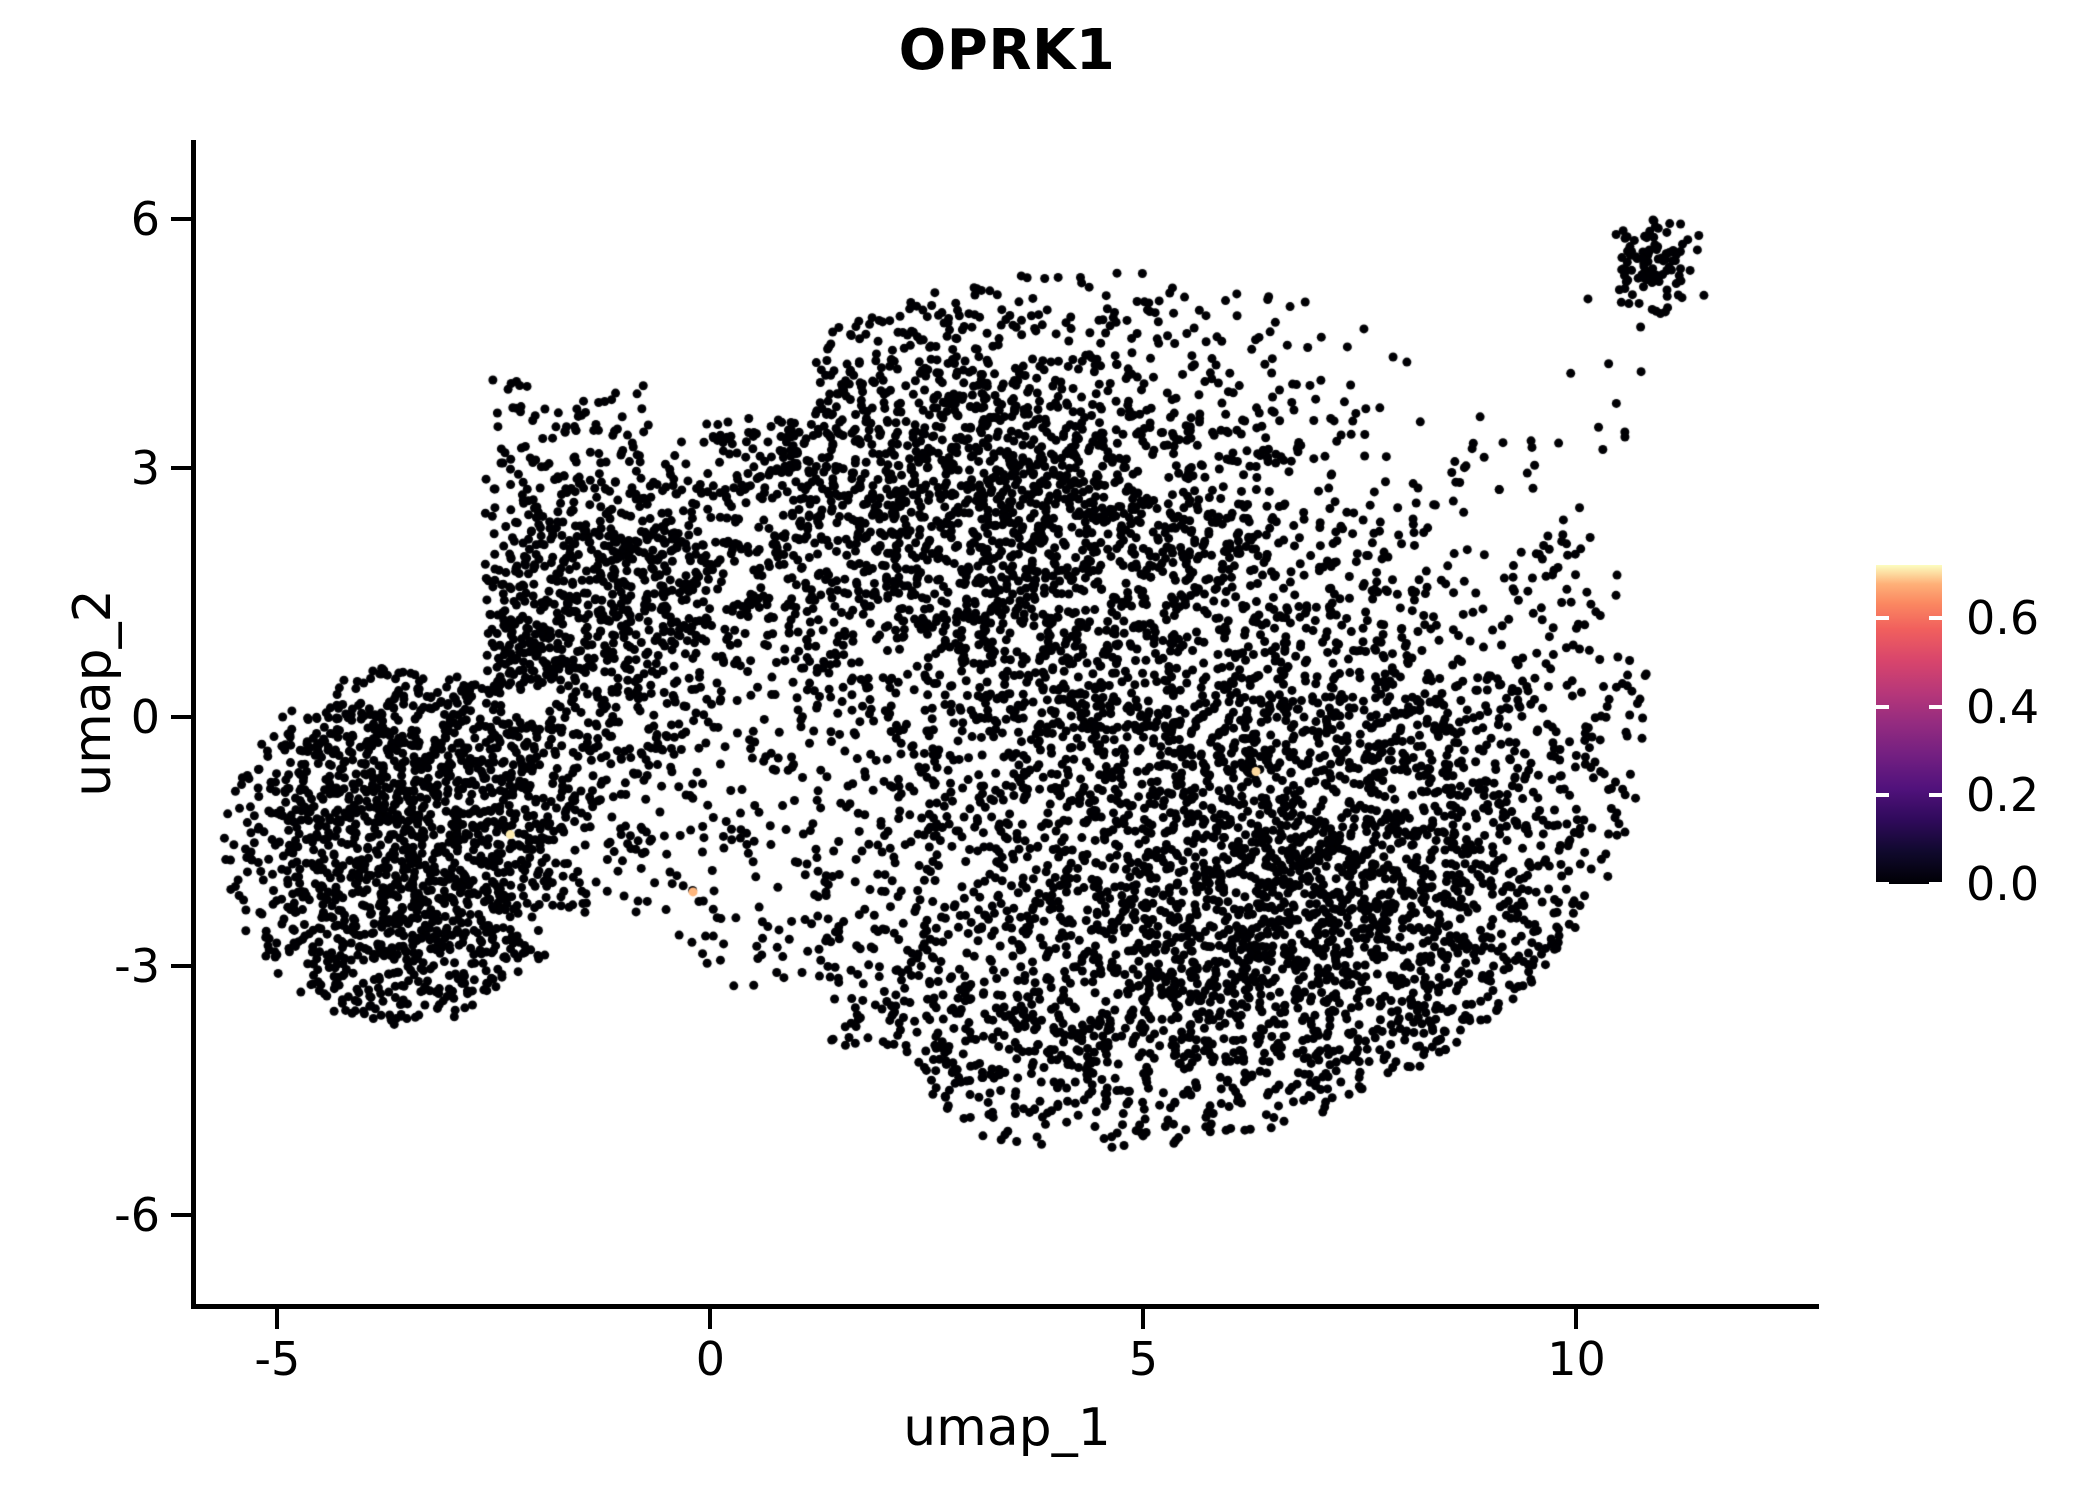 The height and width of the screenshot is (1500, 2100). Describe the element at coordinates (2003, 884) in the screenshot. I see `colorbar-tick-label: 0.0` at that location.